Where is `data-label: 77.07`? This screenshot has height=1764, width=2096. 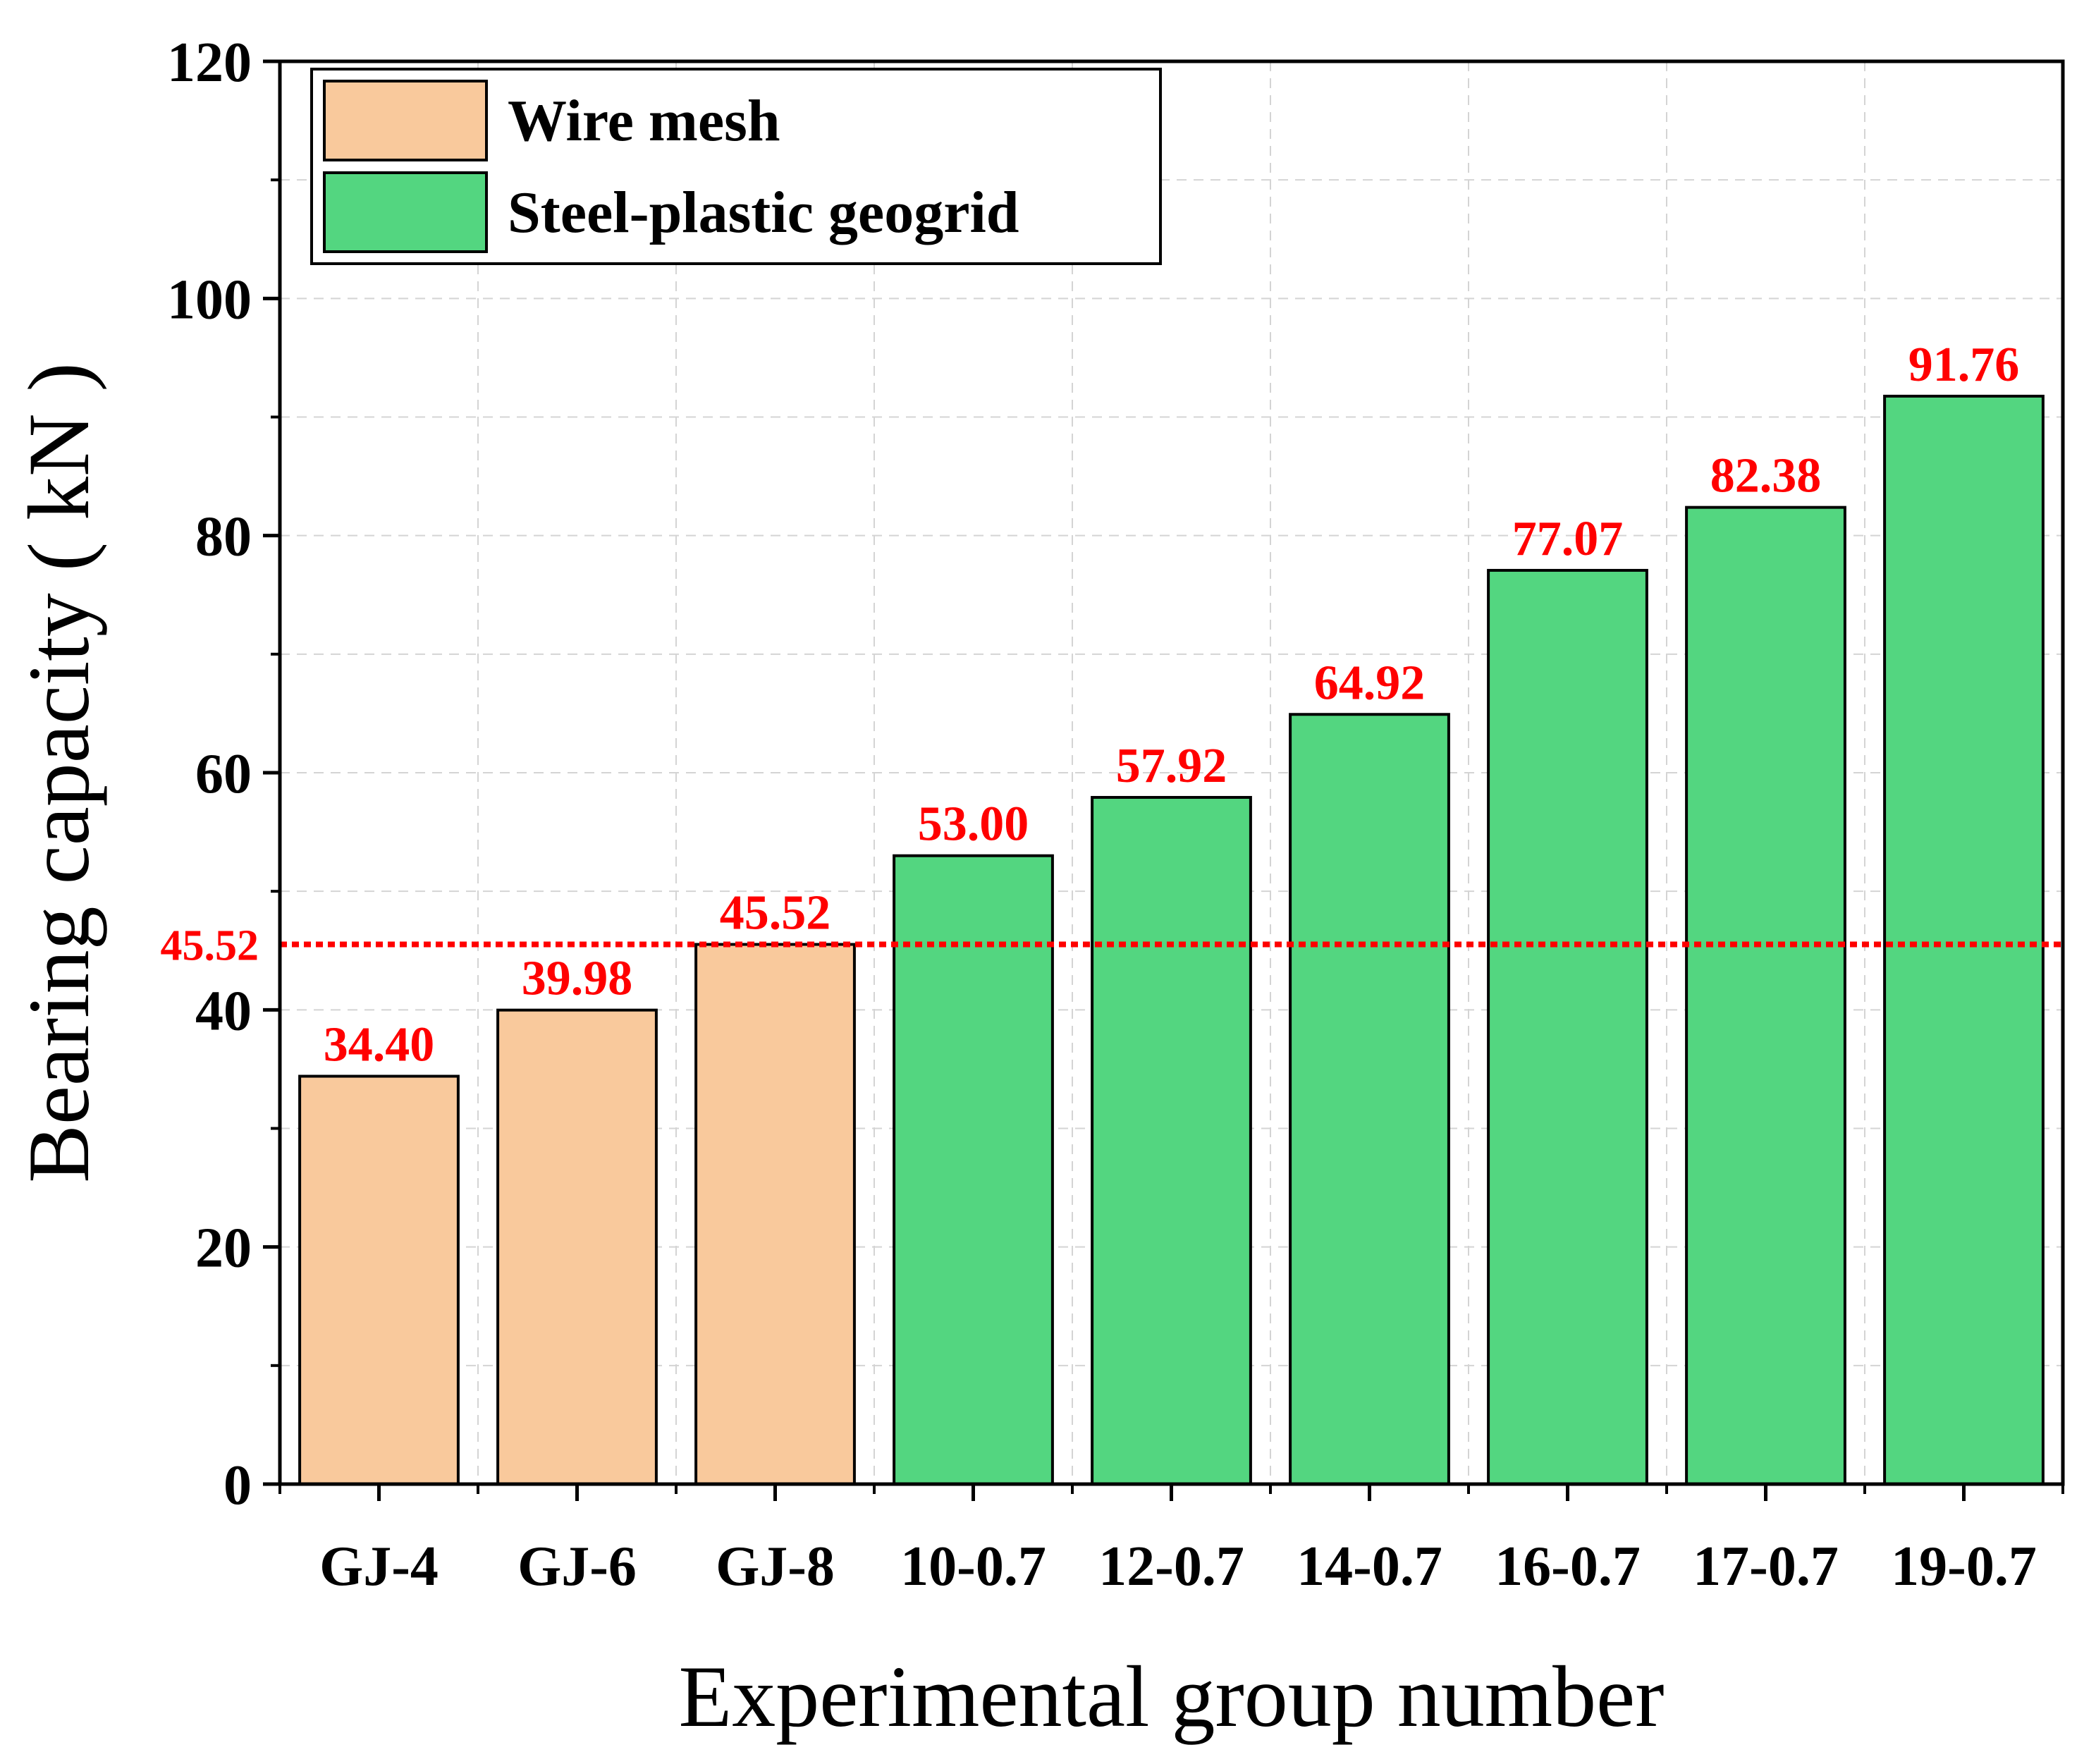
data-label: 77.07 is located at coordinates (1568, 539).